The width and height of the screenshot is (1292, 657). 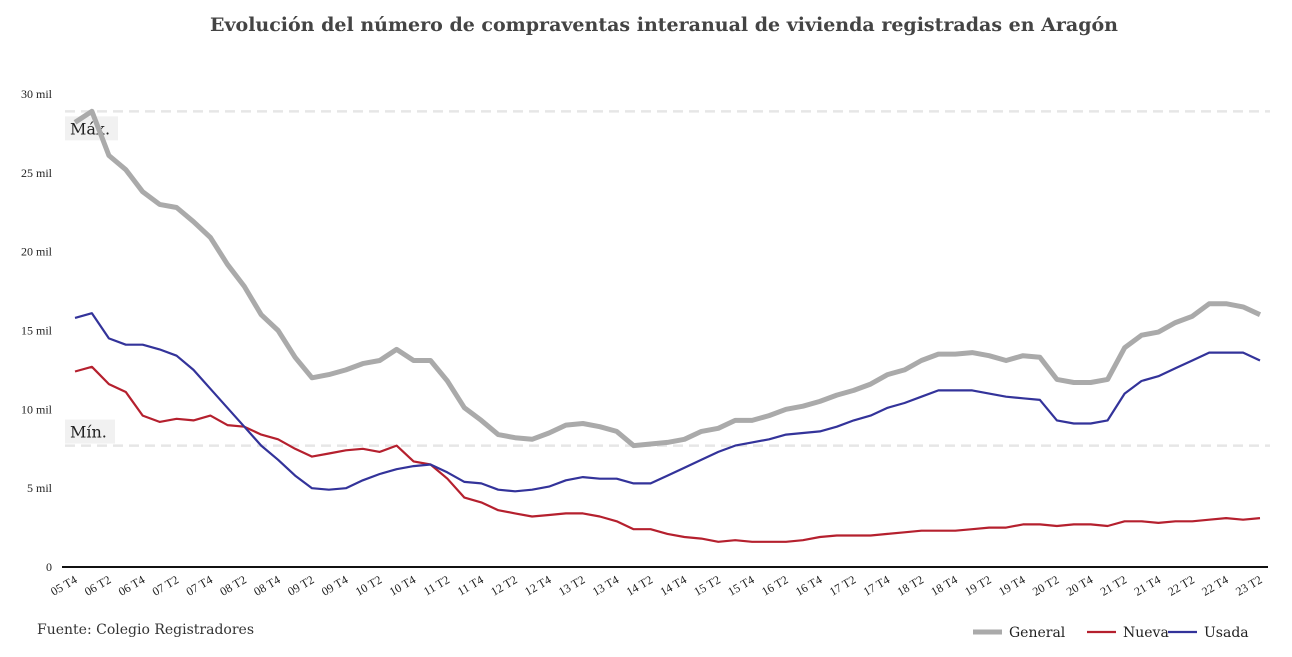 What do you see at coordinates (706, 585) in the screenshot?
I see `x-tick-label: 15 T2` at bounding box center [706, 585].